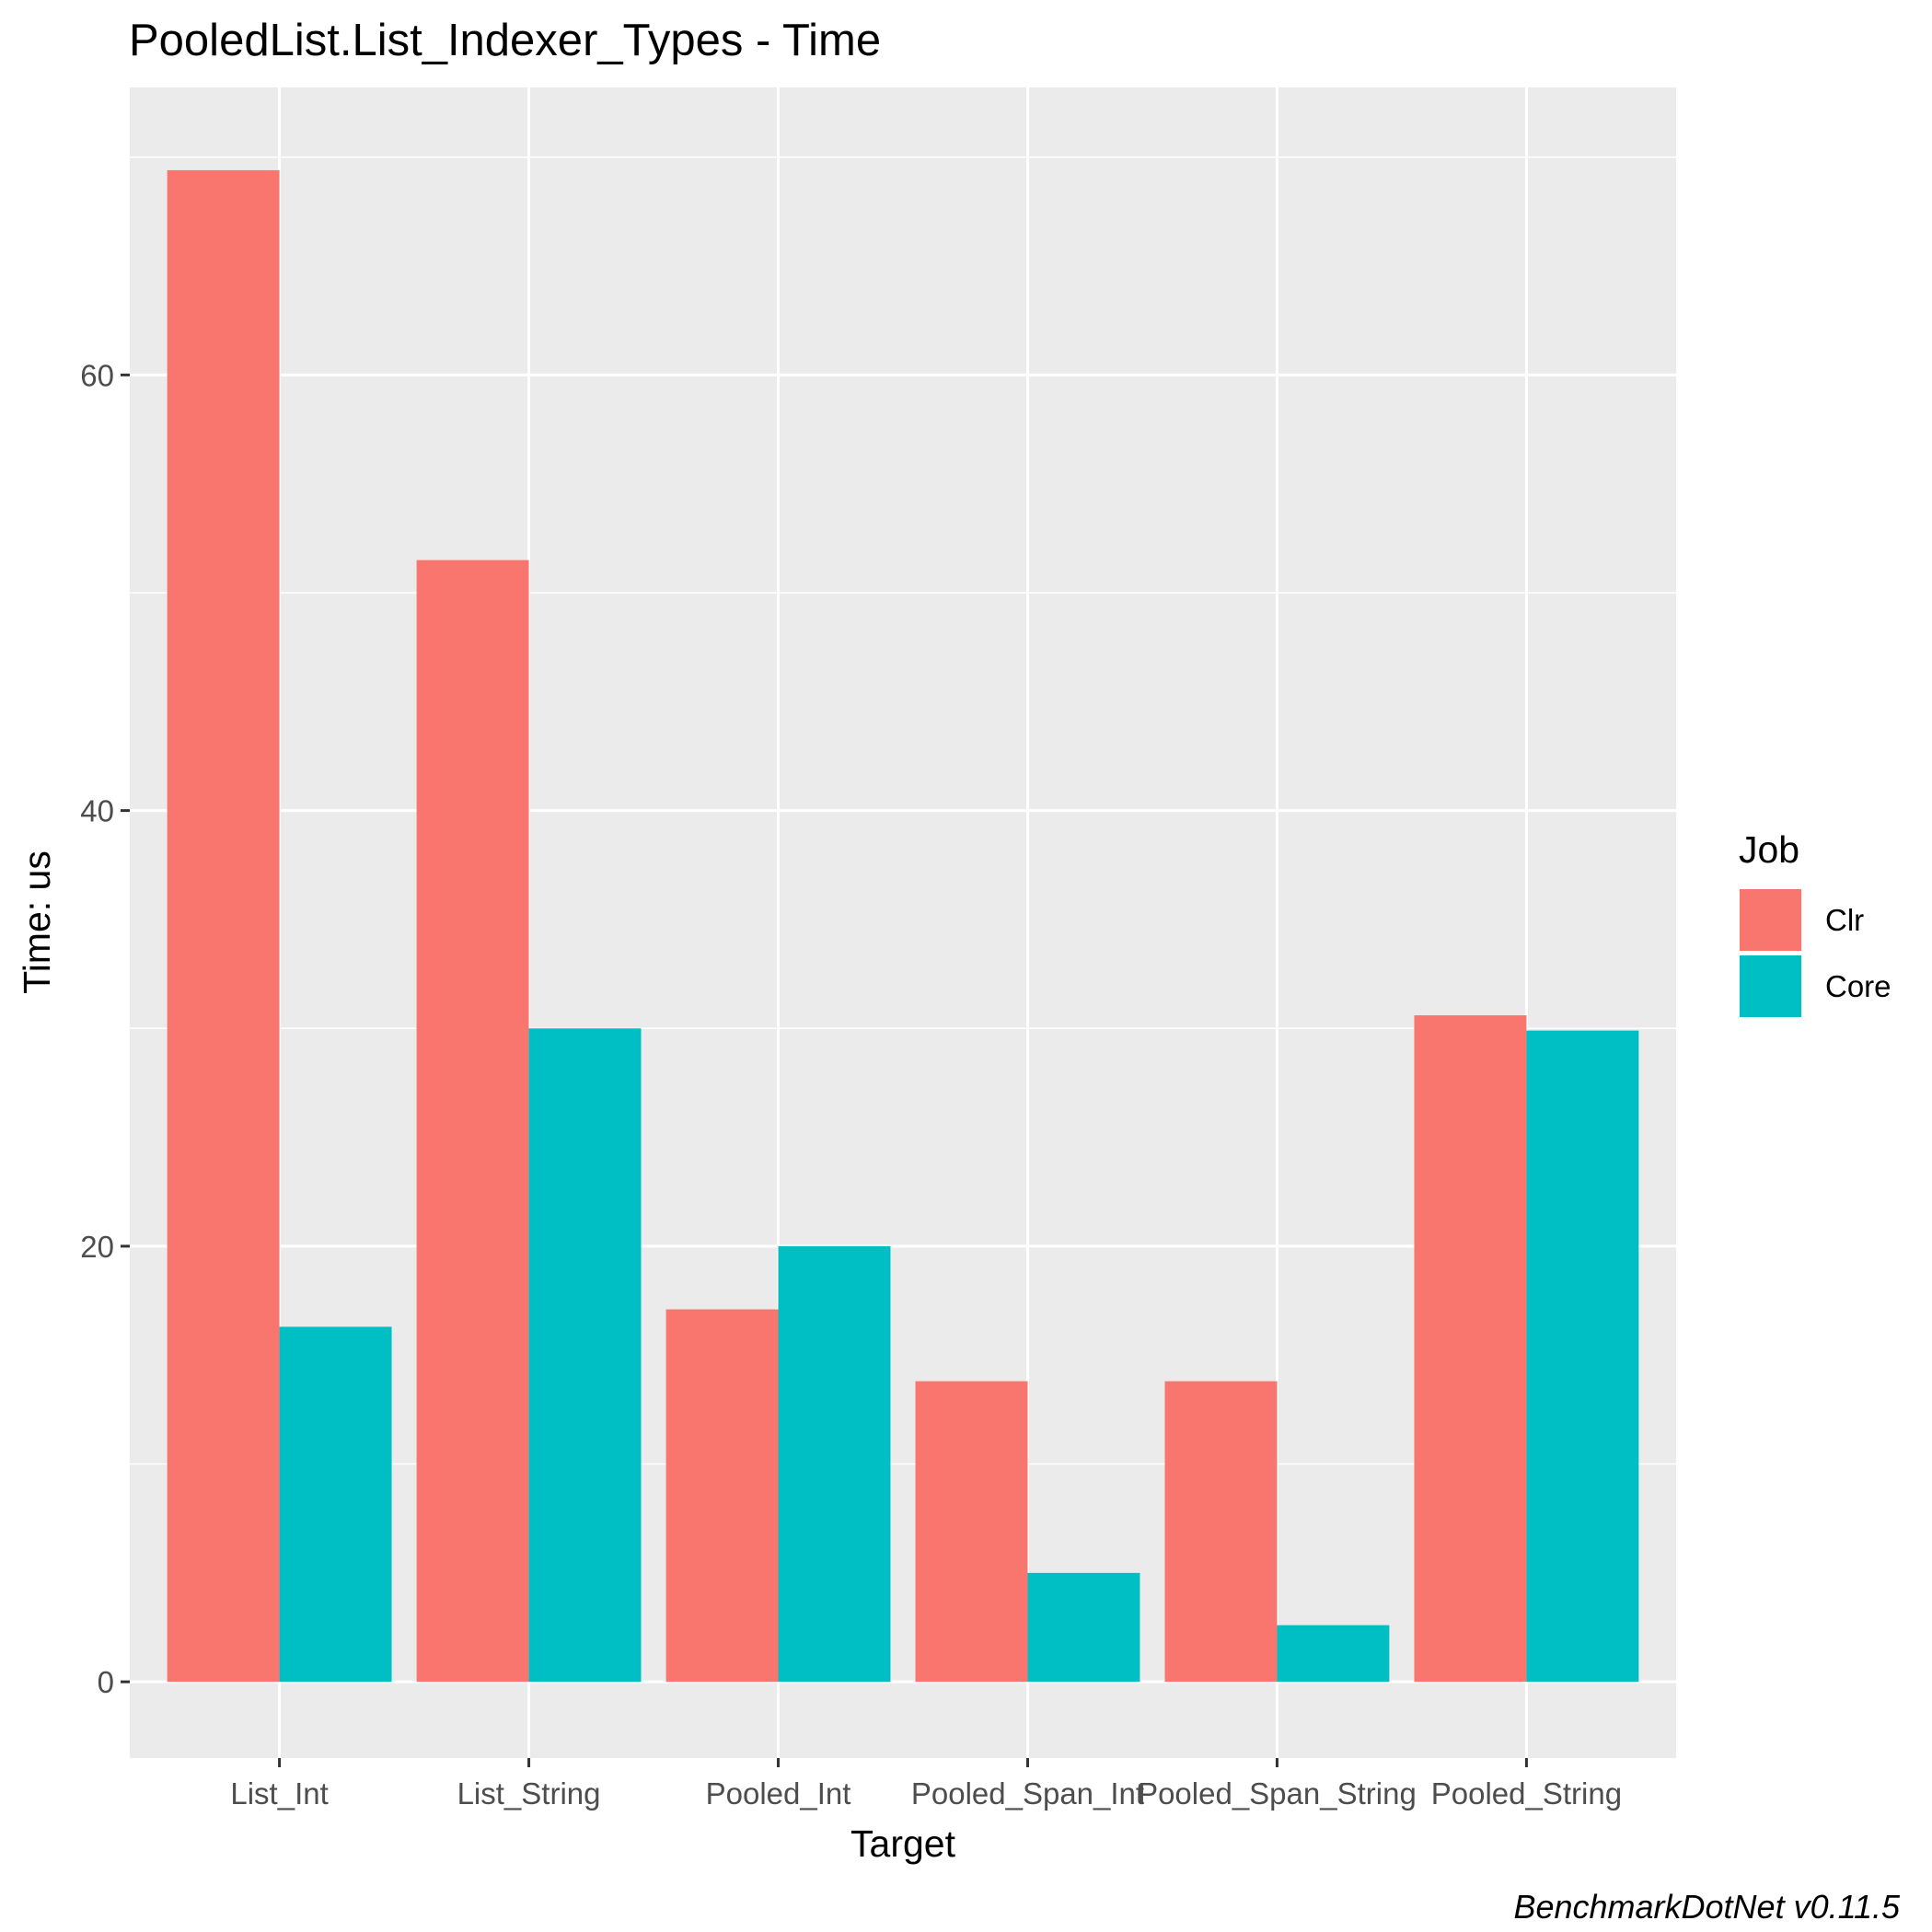 The height and width of the screenshot is (1932, 1932). What do you see at coordinates (106, 1682) in the screenshot?
I see `y-tick-label: 0` at bounding box center [106, 1682].